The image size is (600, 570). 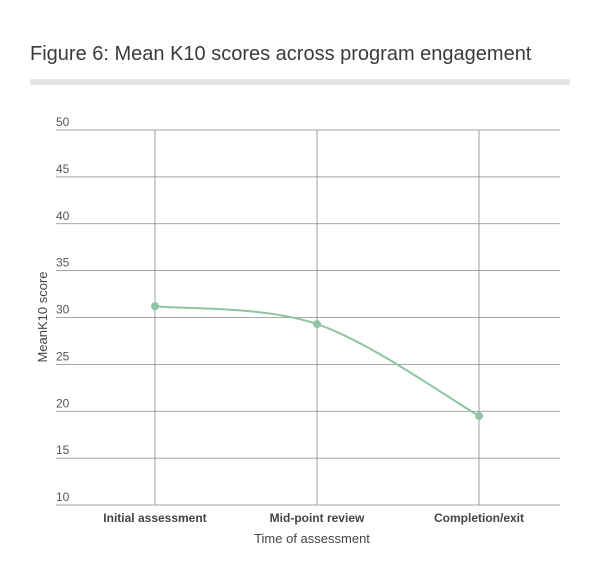 What do you see at coordinates (63, 497) in the screenshot?
I see `y-tick-label: 10` at bounding box center [63, 497].